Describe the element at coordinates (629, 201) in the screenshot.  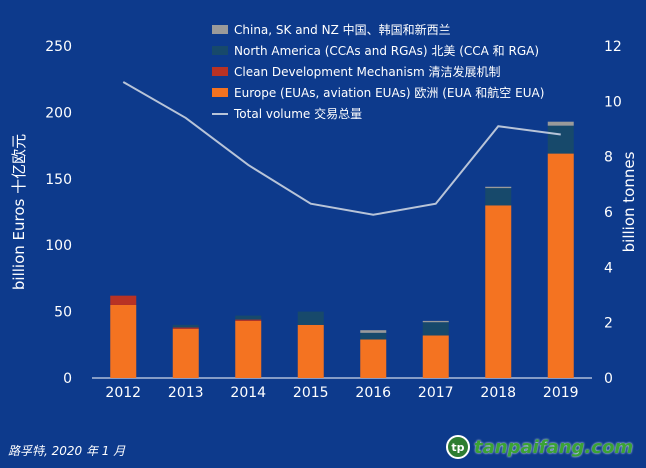
I see `y2-axis-title: billion tonnes` at that location.